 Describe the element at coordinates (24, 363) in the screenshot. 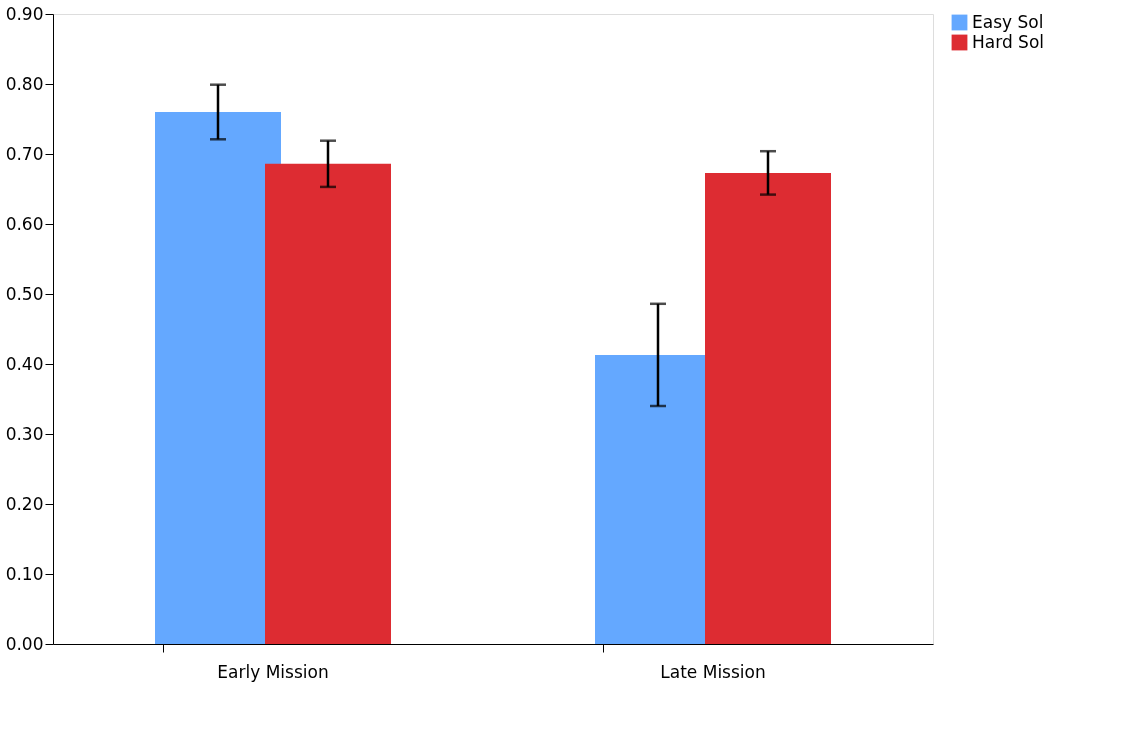

I see `y-tick-label: 0.40` at that location.